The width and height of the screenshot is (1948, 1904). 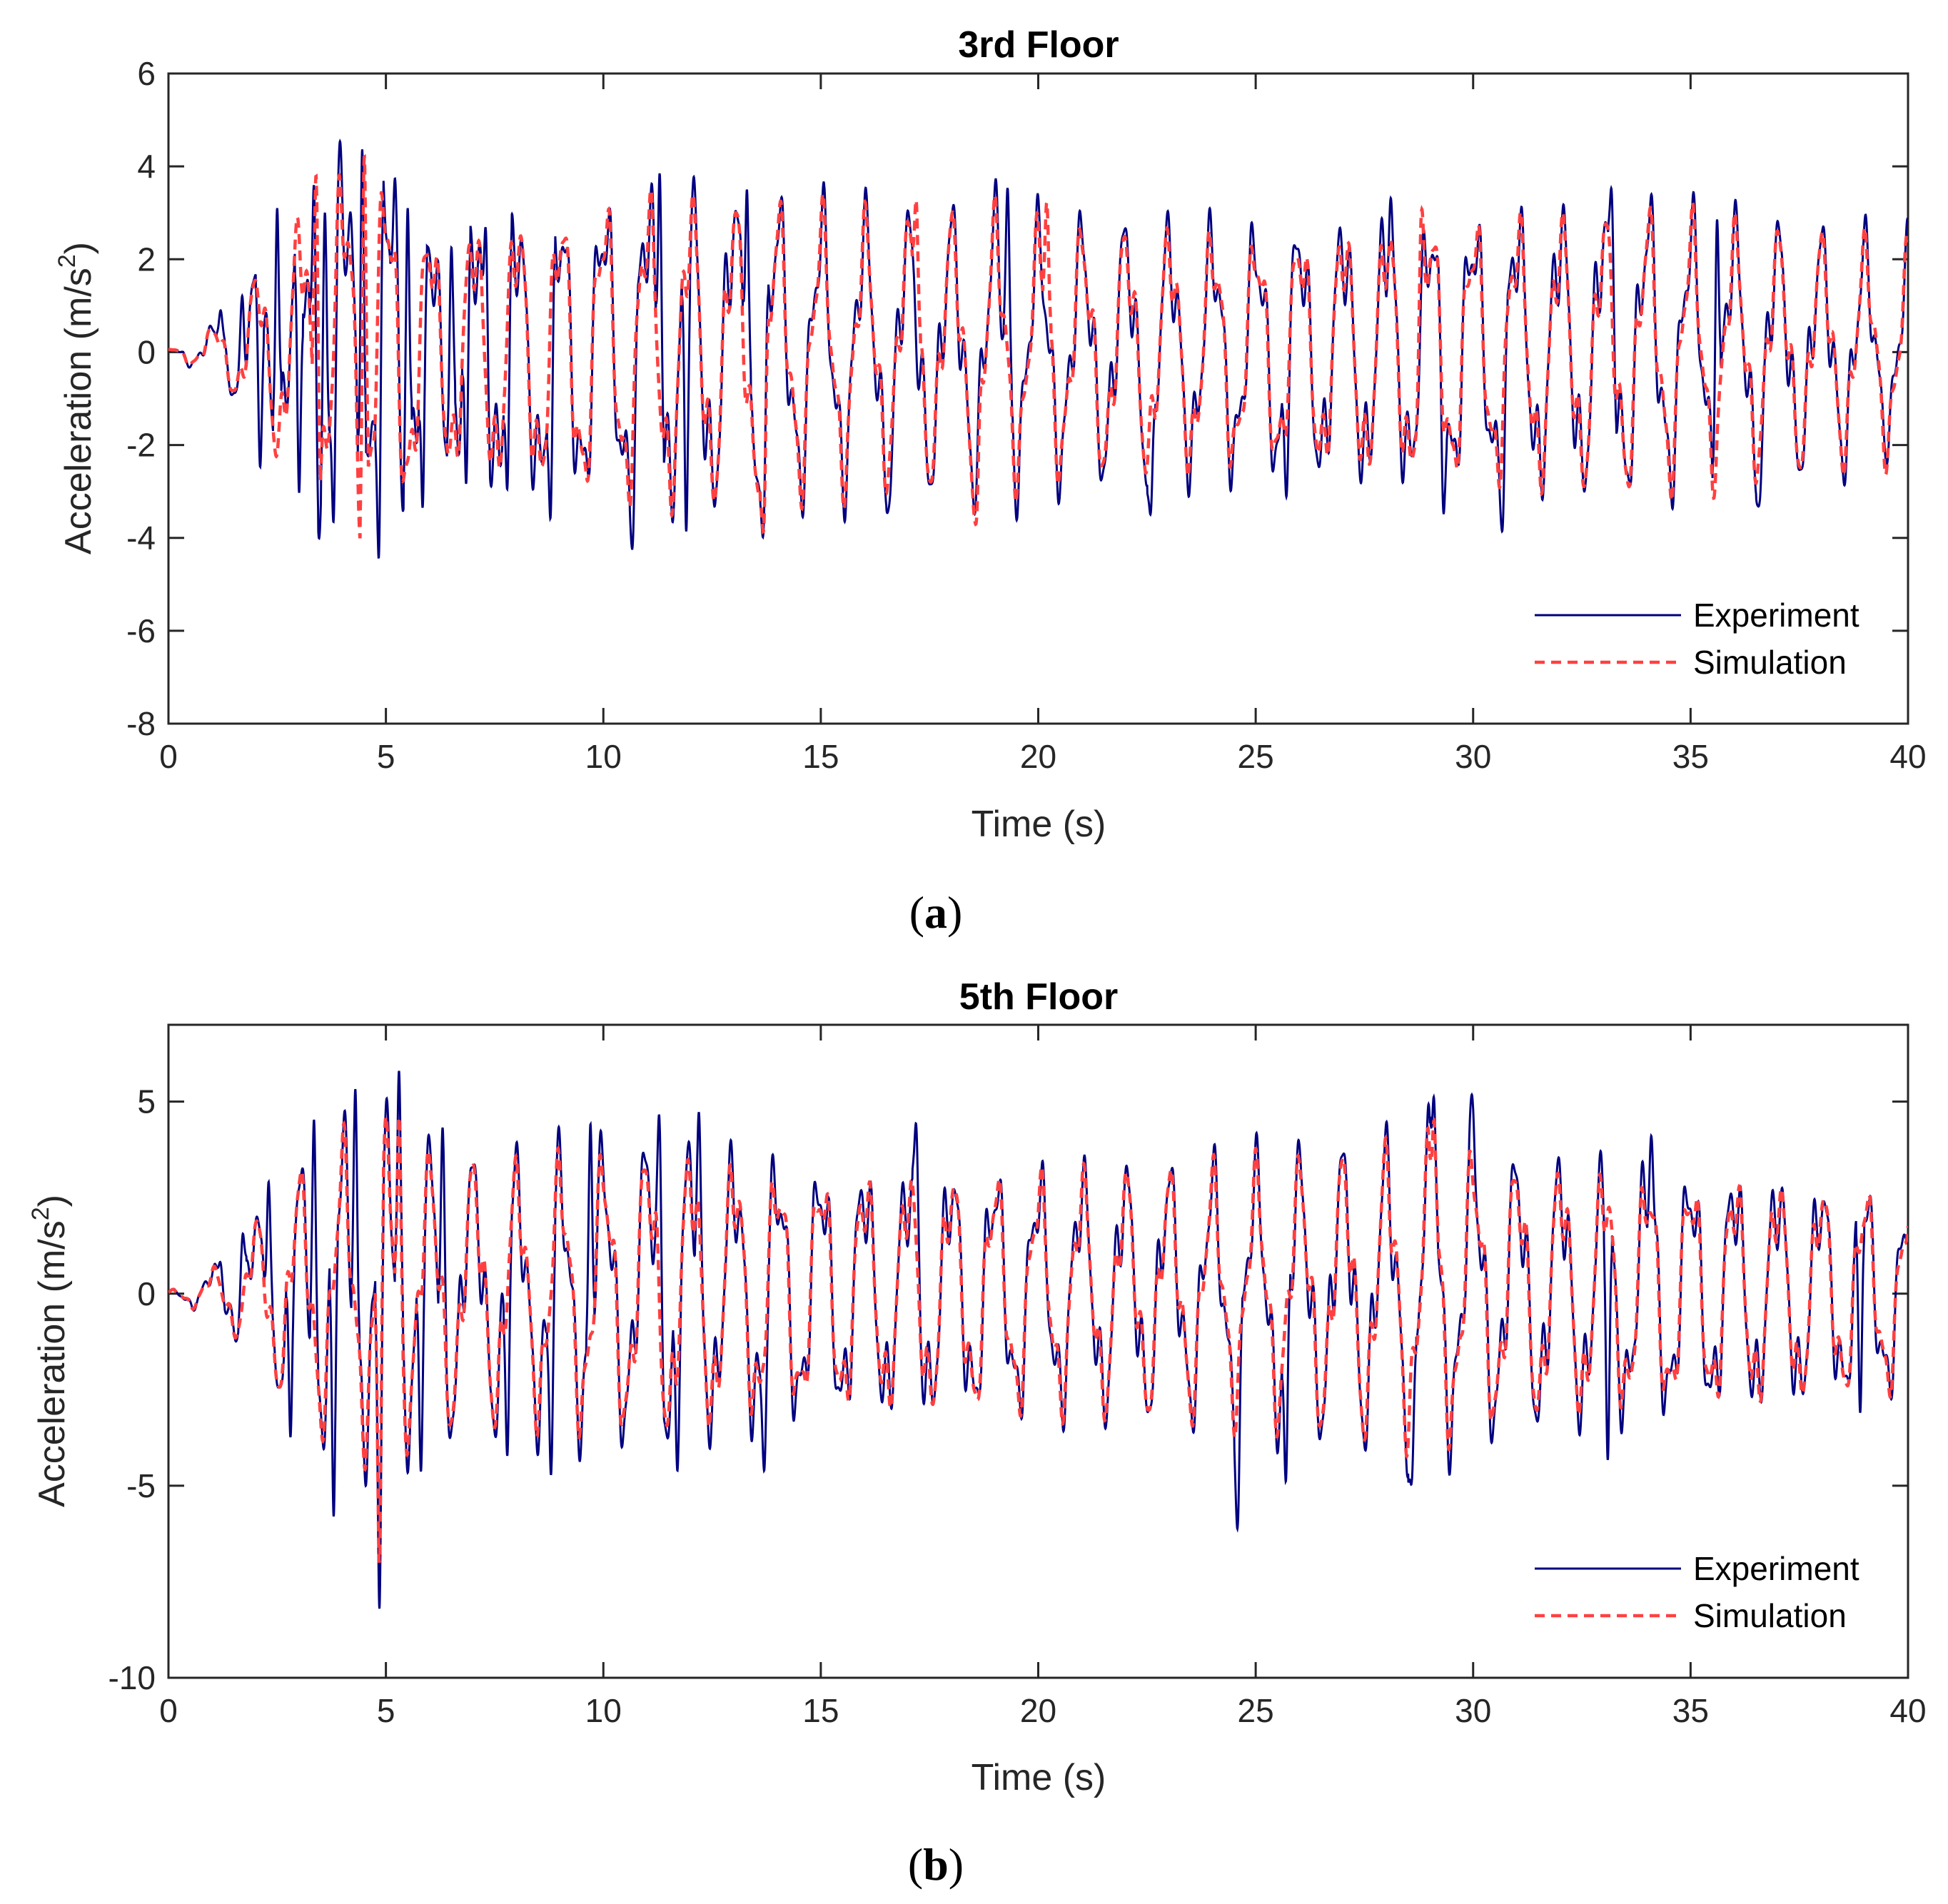 I want to click on y-tick-label: -6, so click(x=141, y=630).